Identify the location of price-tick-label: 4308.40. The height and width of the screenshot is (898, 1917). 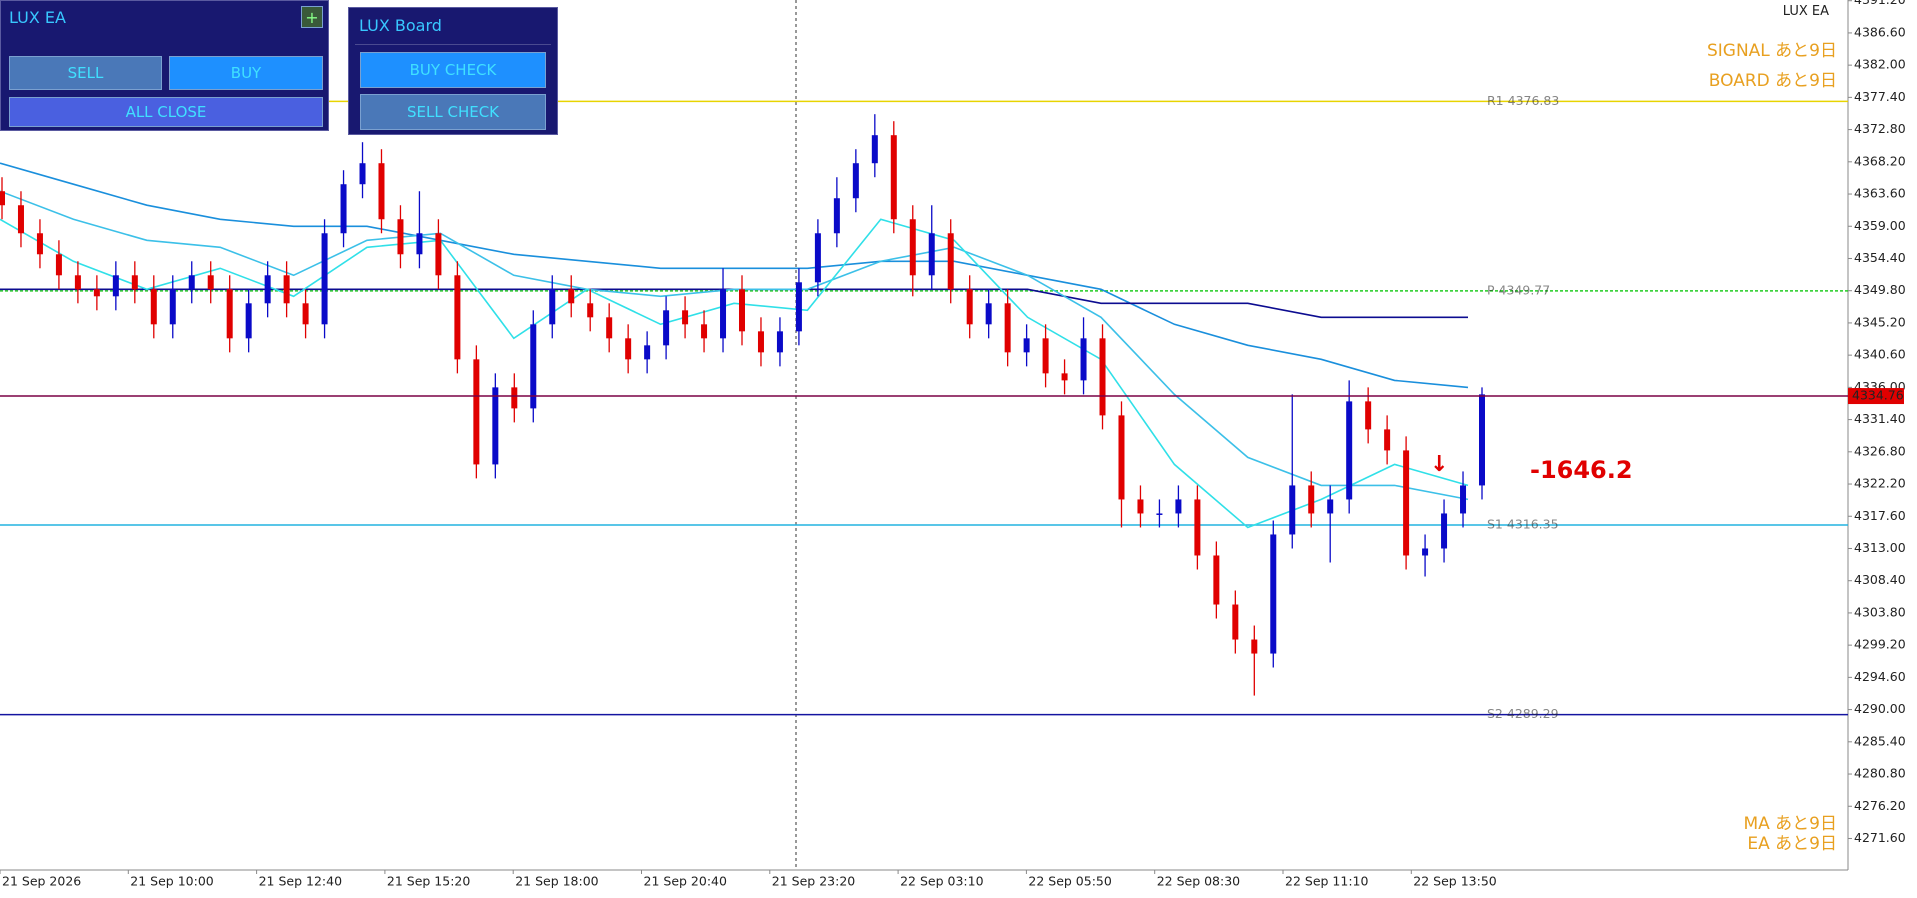
(1880, 579).